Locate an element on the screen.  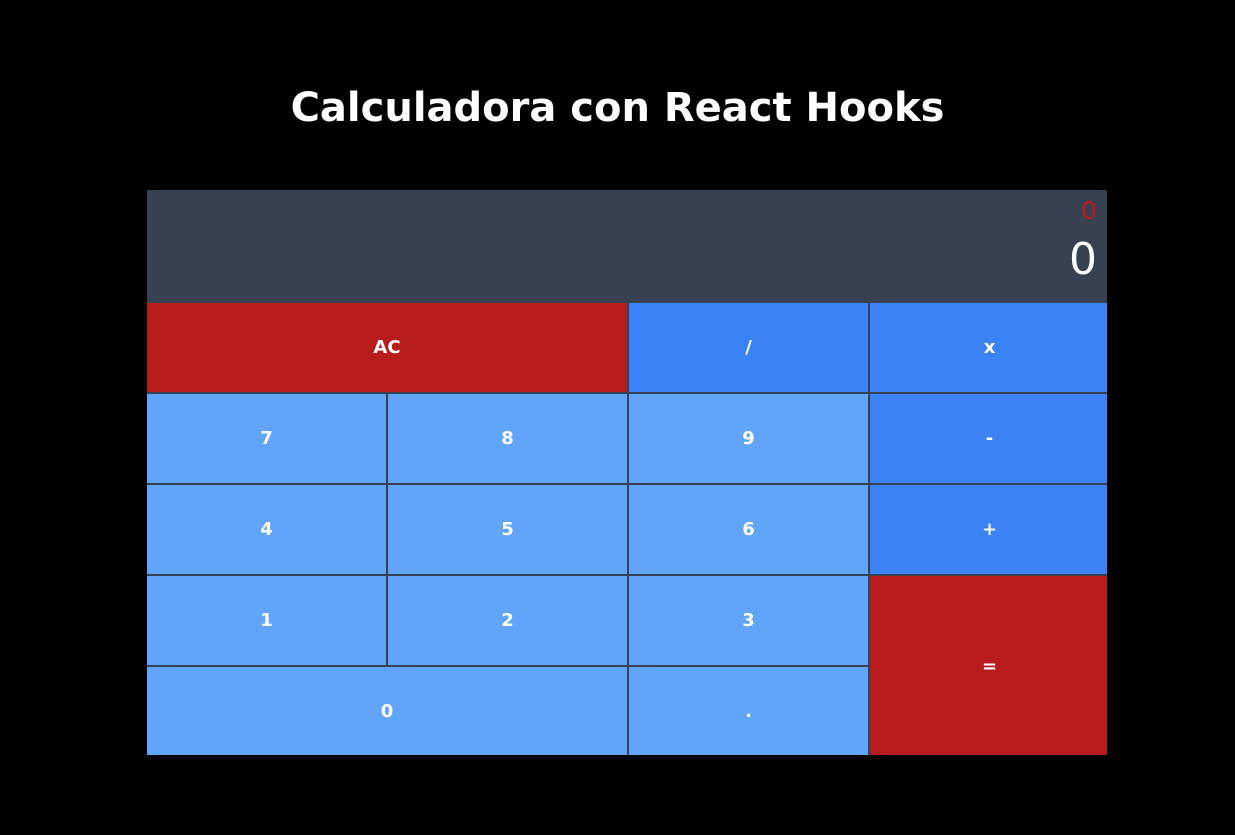
digit-1-button: 1 is located at coordinates (266, 620).